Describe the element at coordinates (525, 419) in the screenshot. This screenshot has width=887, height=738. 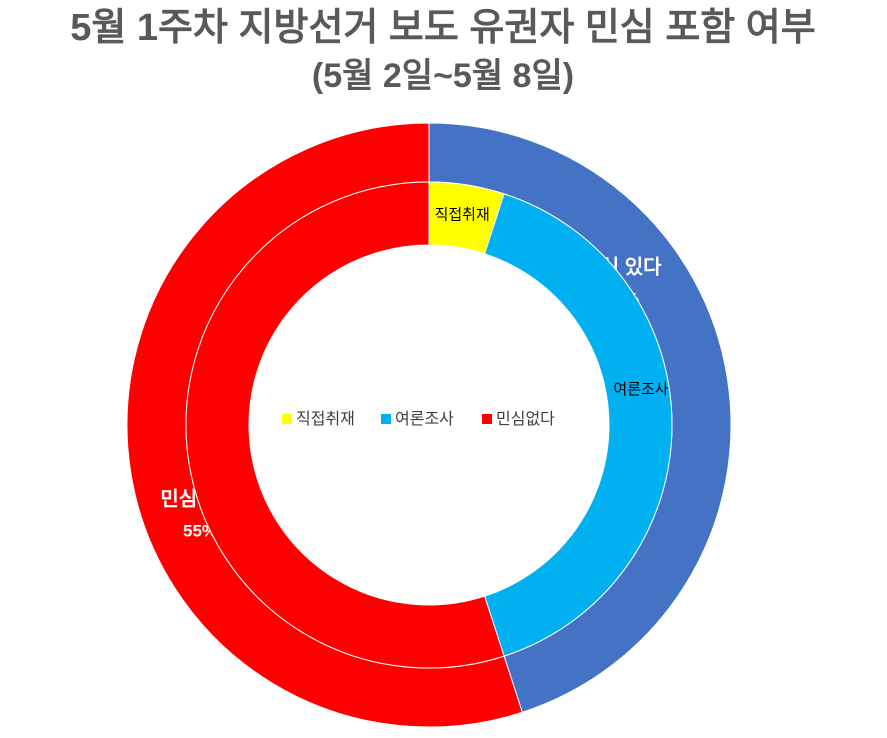
I see `legend-label: 민심없다` at that location.